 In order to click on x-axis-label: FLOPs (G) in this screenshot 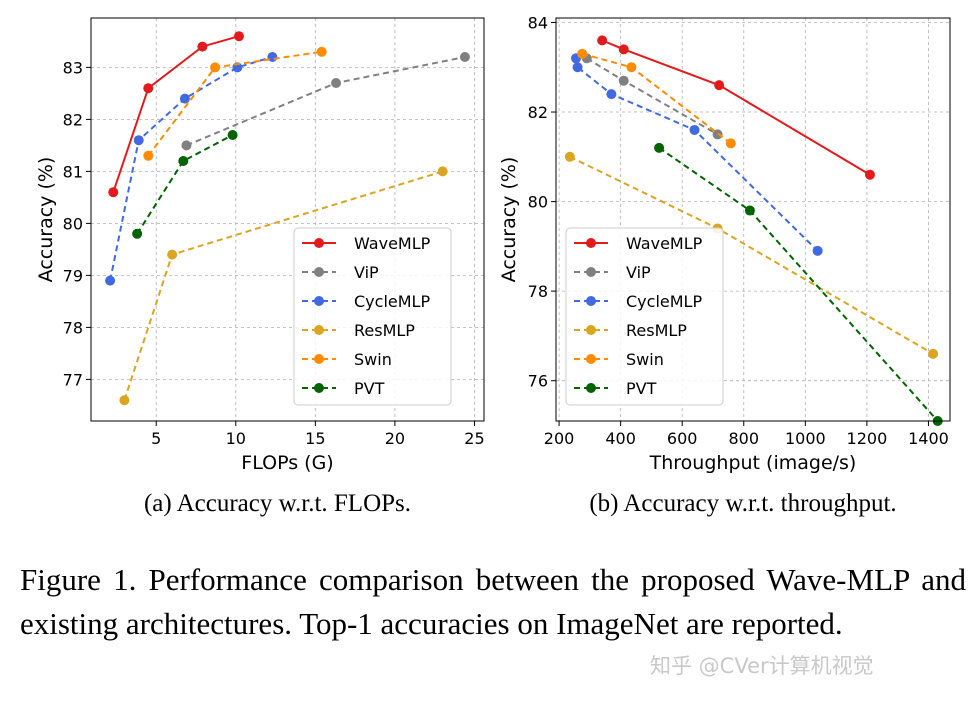, I will do `click(287, 463)`.